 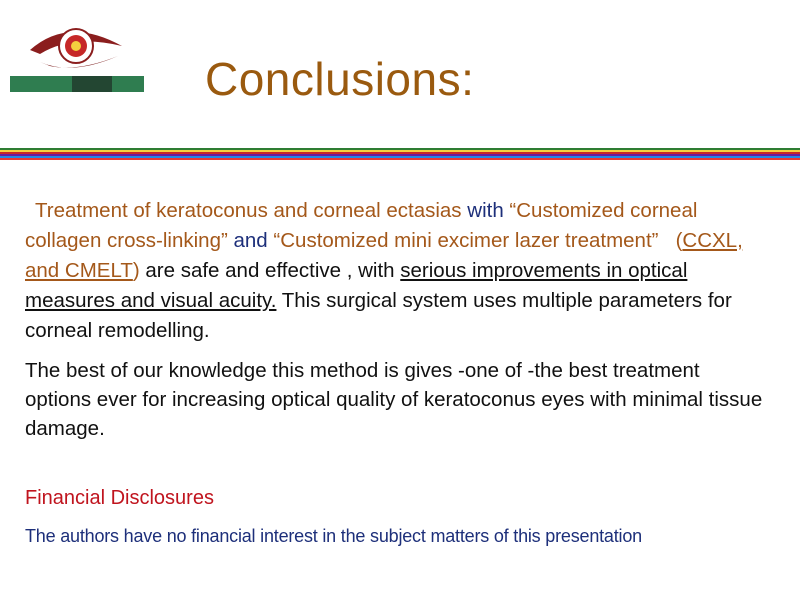 What do you see at coordinates (136, 270) in the screenshot?
I see `text-paren-close: )` at bounding box center [136, 270].